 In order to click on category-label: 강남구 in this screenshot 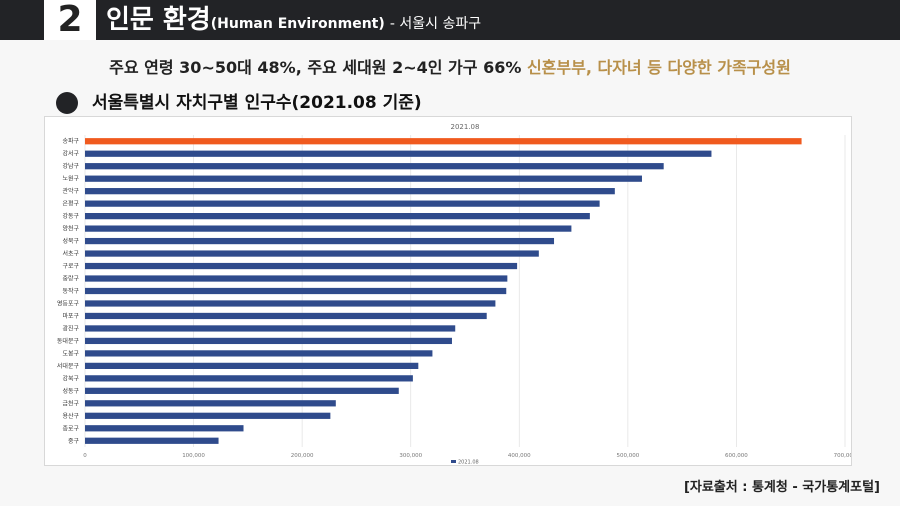, I will do `click(70, 166)`.